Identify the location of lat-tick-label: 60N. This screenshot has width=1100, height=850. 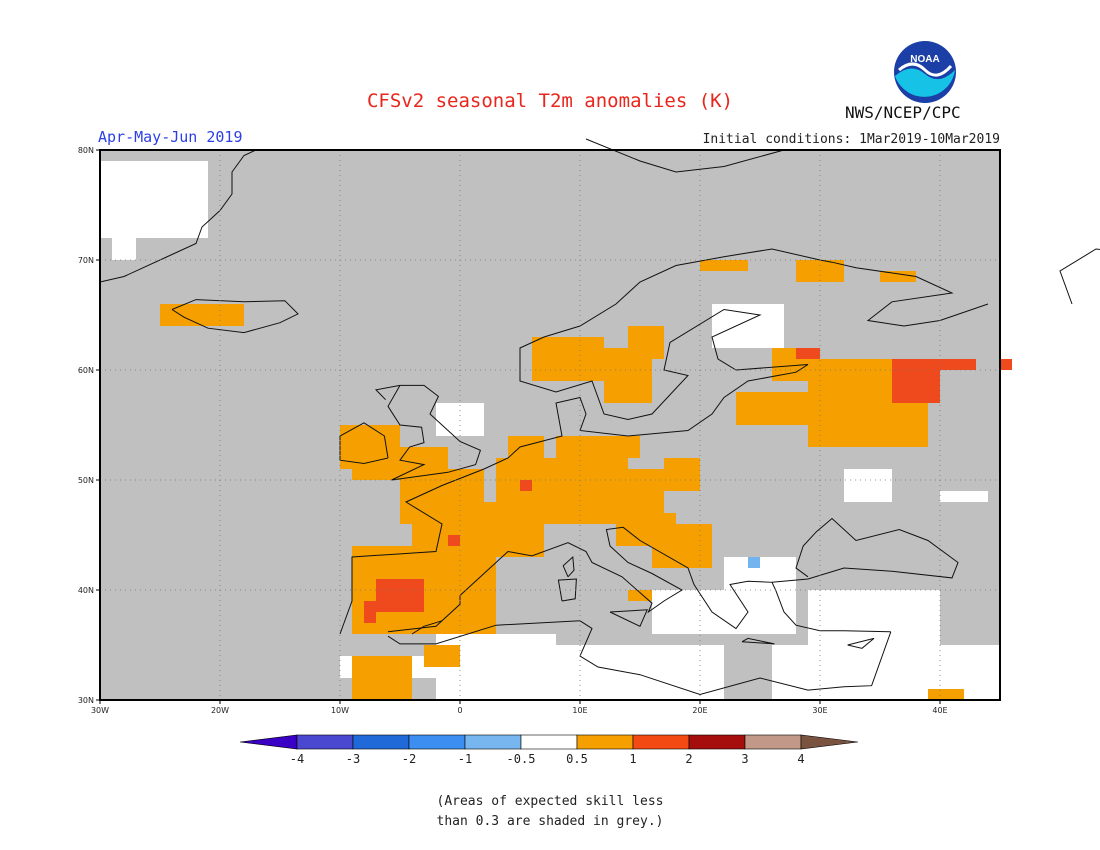
(86, 370).